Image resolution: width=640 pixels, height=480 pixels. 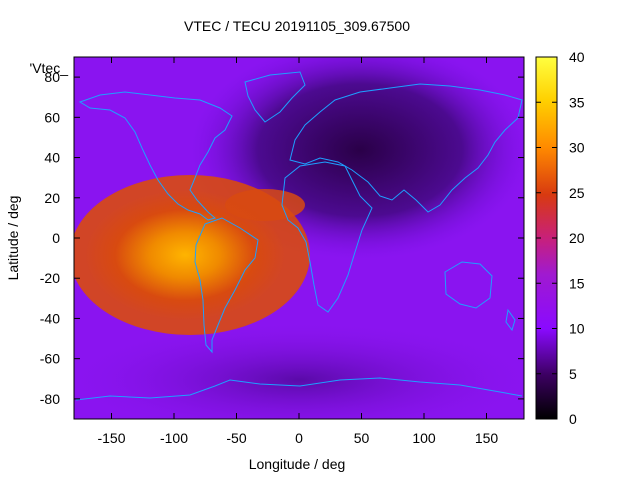 What do you see at coordinates (577, 102) in the screenshot?
I see `colorbar-tick-label: 35` at bounding box center [577, 102].